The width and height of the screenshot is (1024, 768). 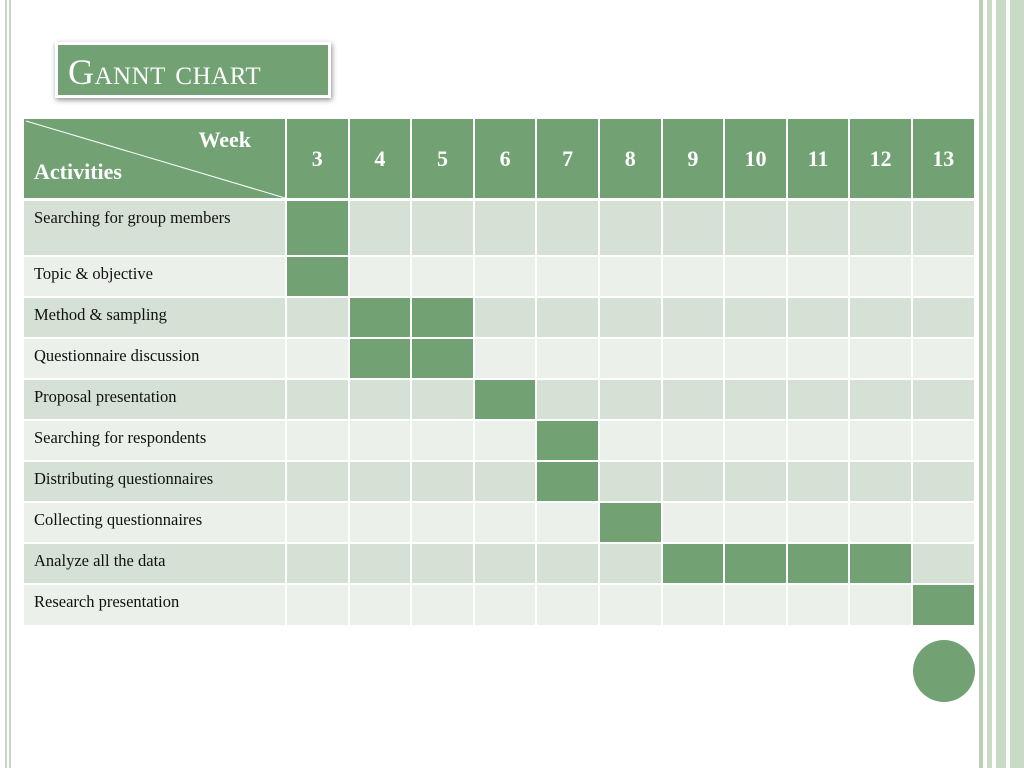 I want to click on table-row: Questionnaire discussion, so click(x=500, y=359).